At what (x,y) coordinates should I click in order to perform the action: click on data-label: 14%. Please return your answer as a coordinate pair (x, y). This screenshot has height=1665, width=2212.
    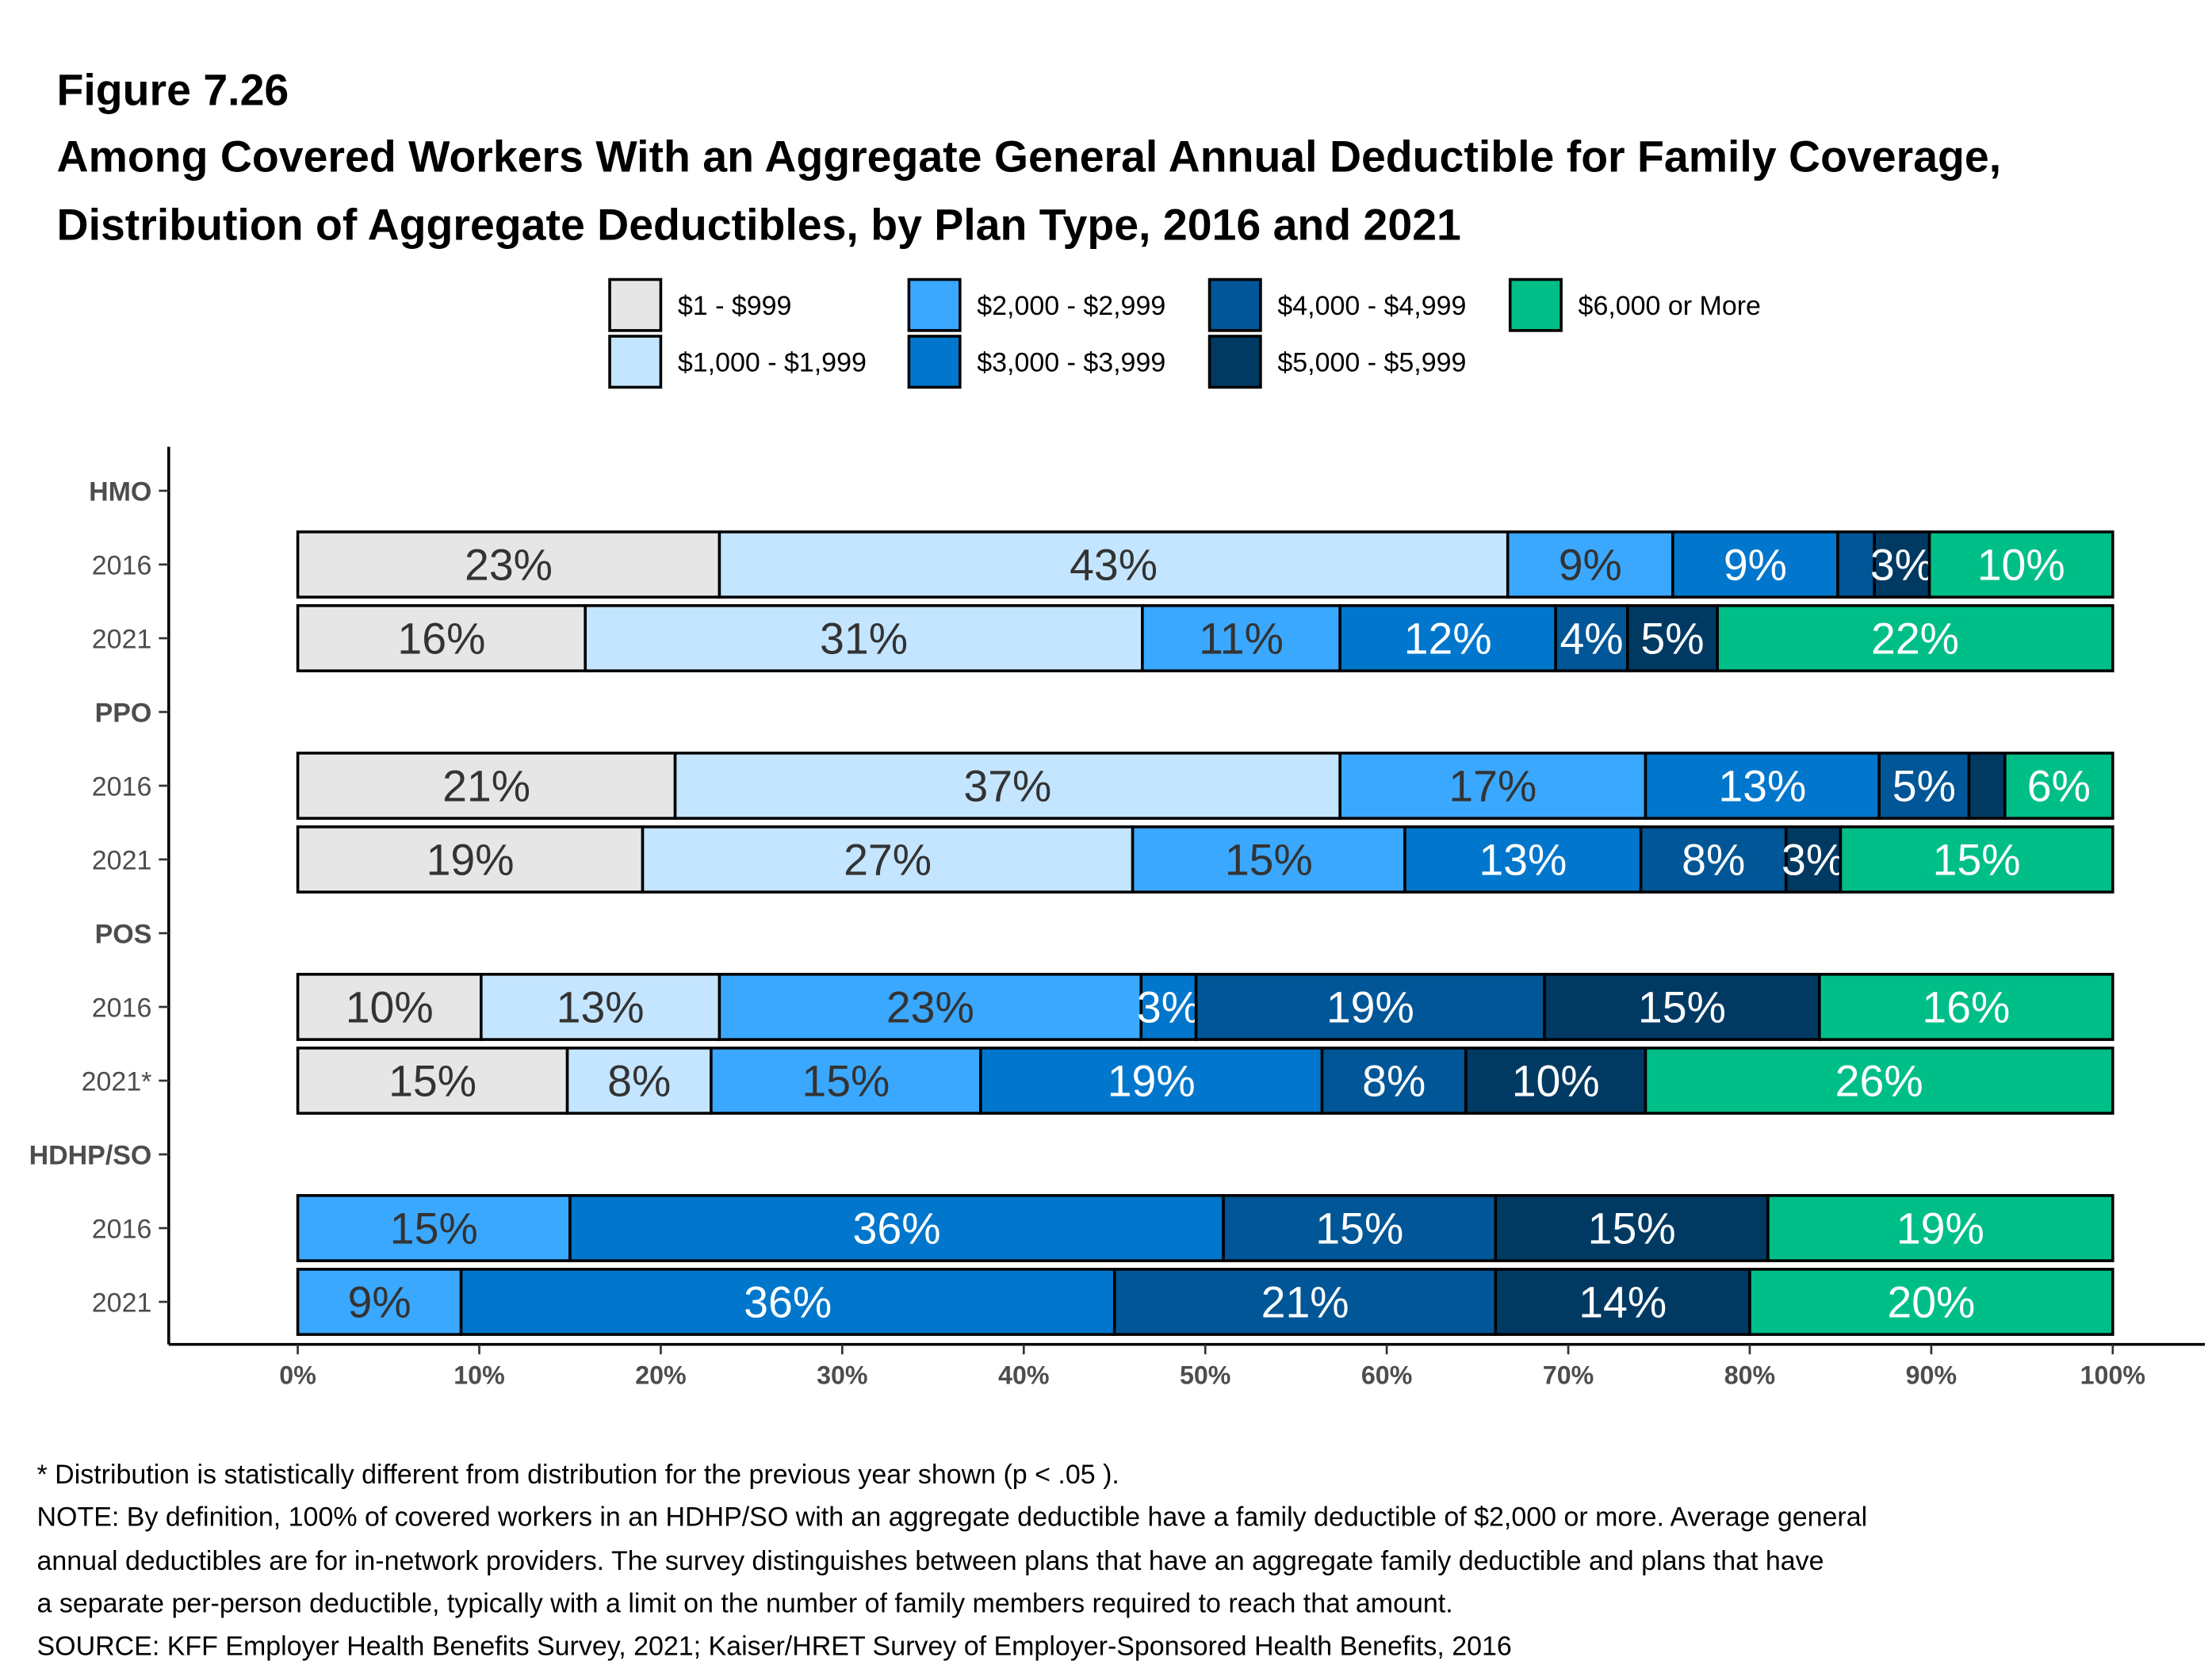
    Looking at the image, I should click on (1623, 1302).